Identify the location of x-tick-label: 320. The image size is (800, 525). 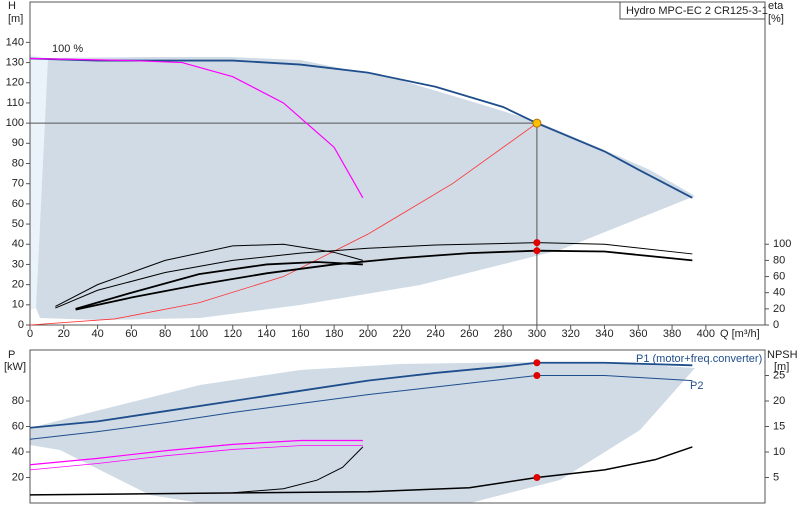
(571, 334).